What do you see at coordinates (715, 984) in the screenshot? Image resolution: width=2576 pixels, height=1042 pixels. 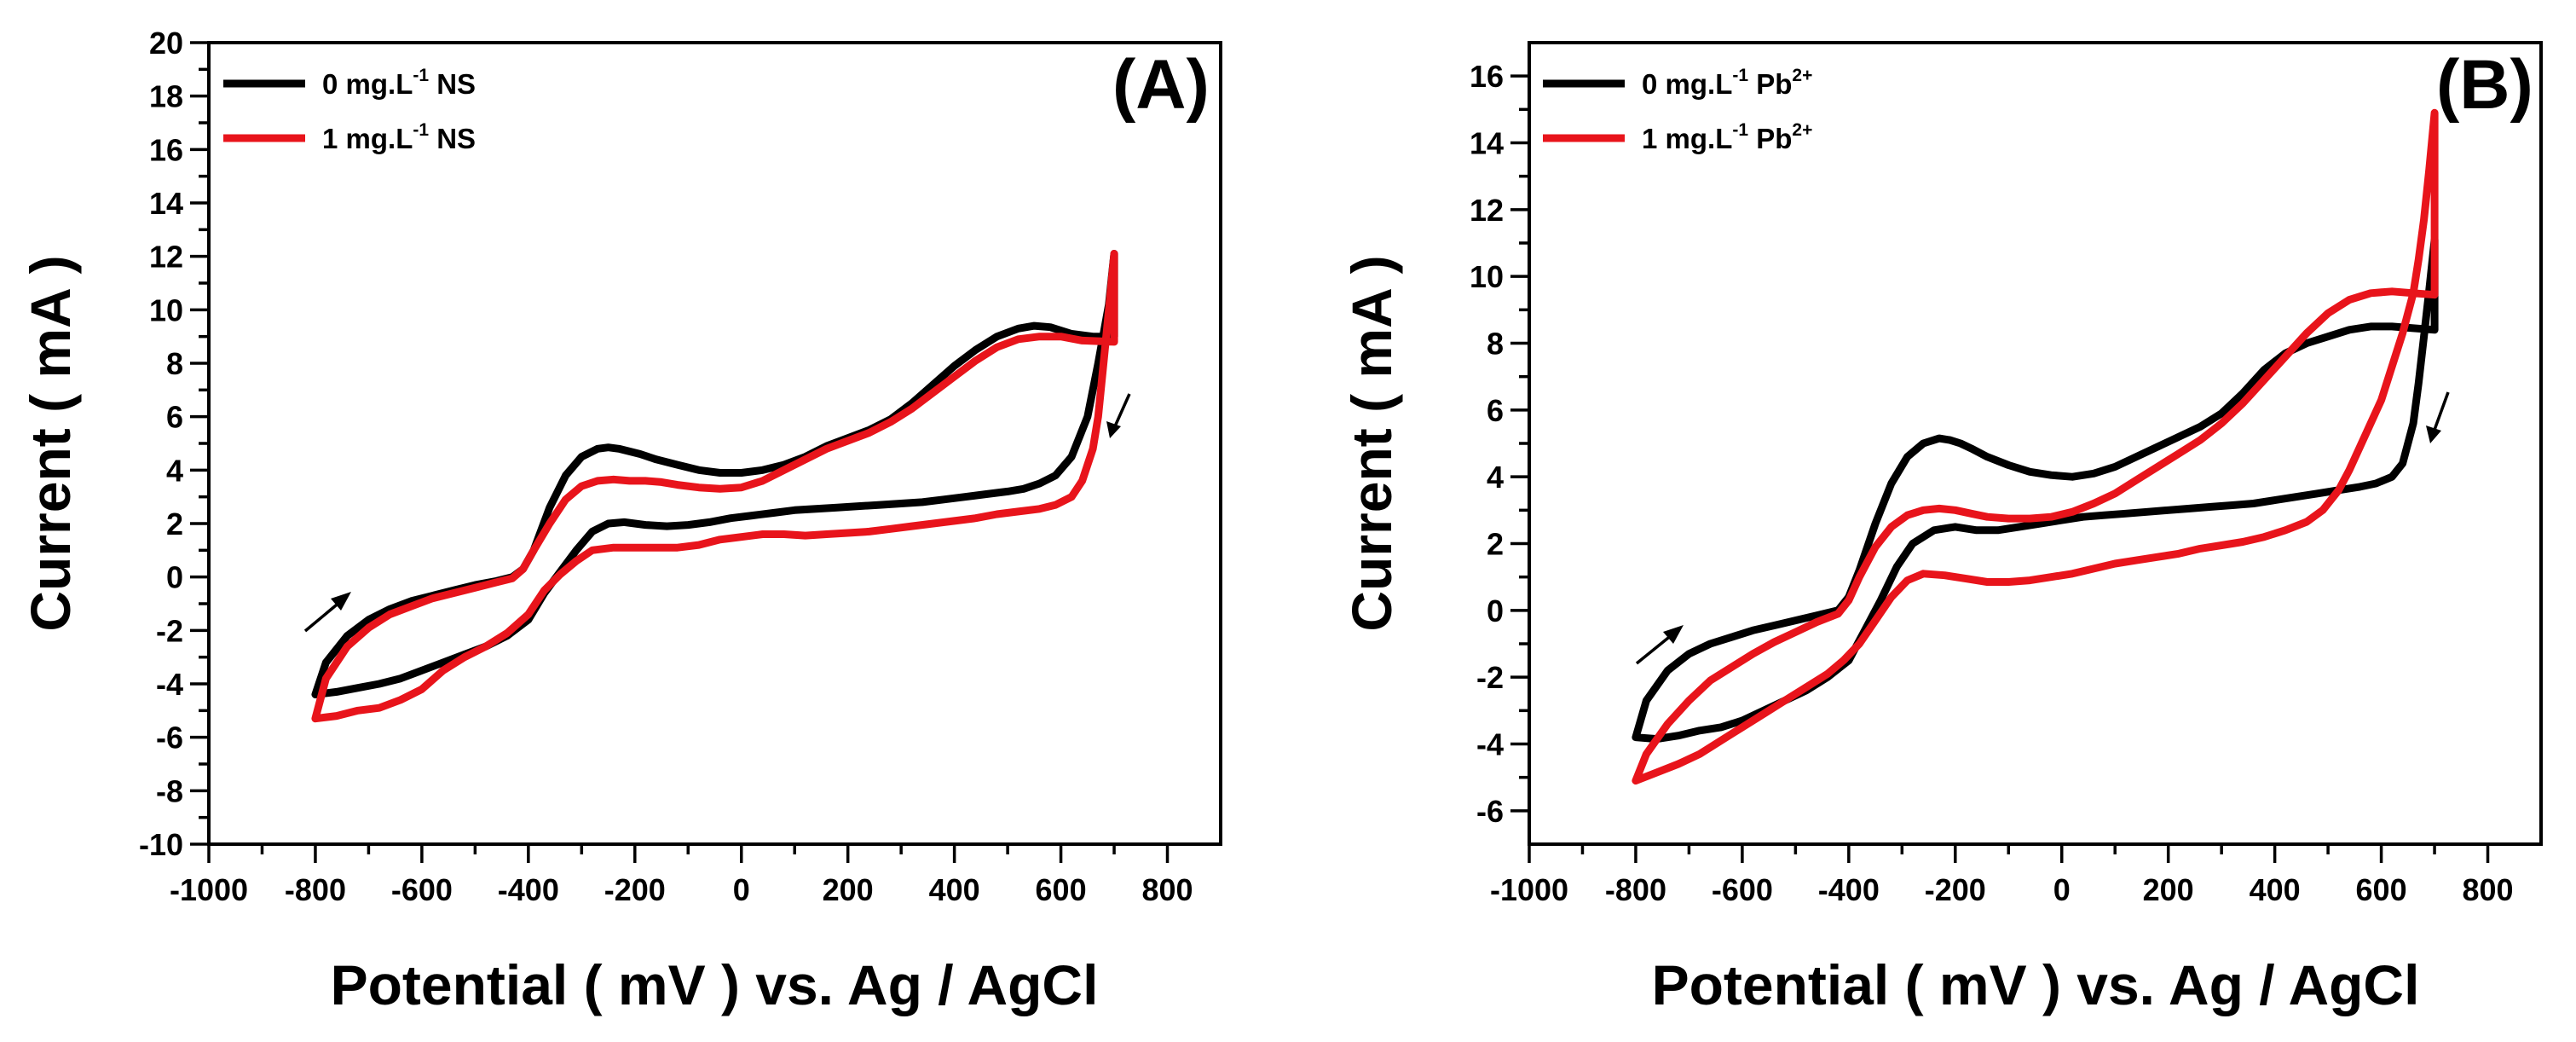 I see `panel-a-x-axis-title: Potential ( mV ) vs. Ag / AgCl` at bounding box center [715, 984].